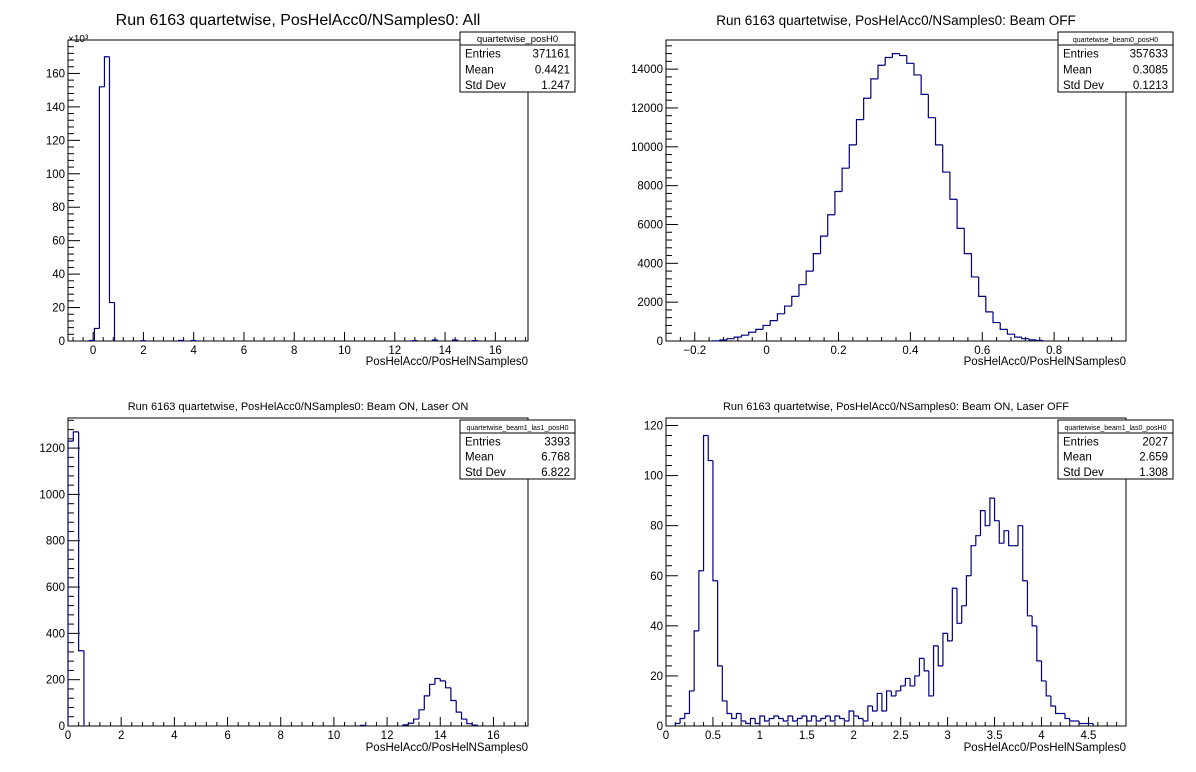  Describe the element at coordinates (555, 473) in the screenshot. I see `stats-row-value: 6.822` at that location.